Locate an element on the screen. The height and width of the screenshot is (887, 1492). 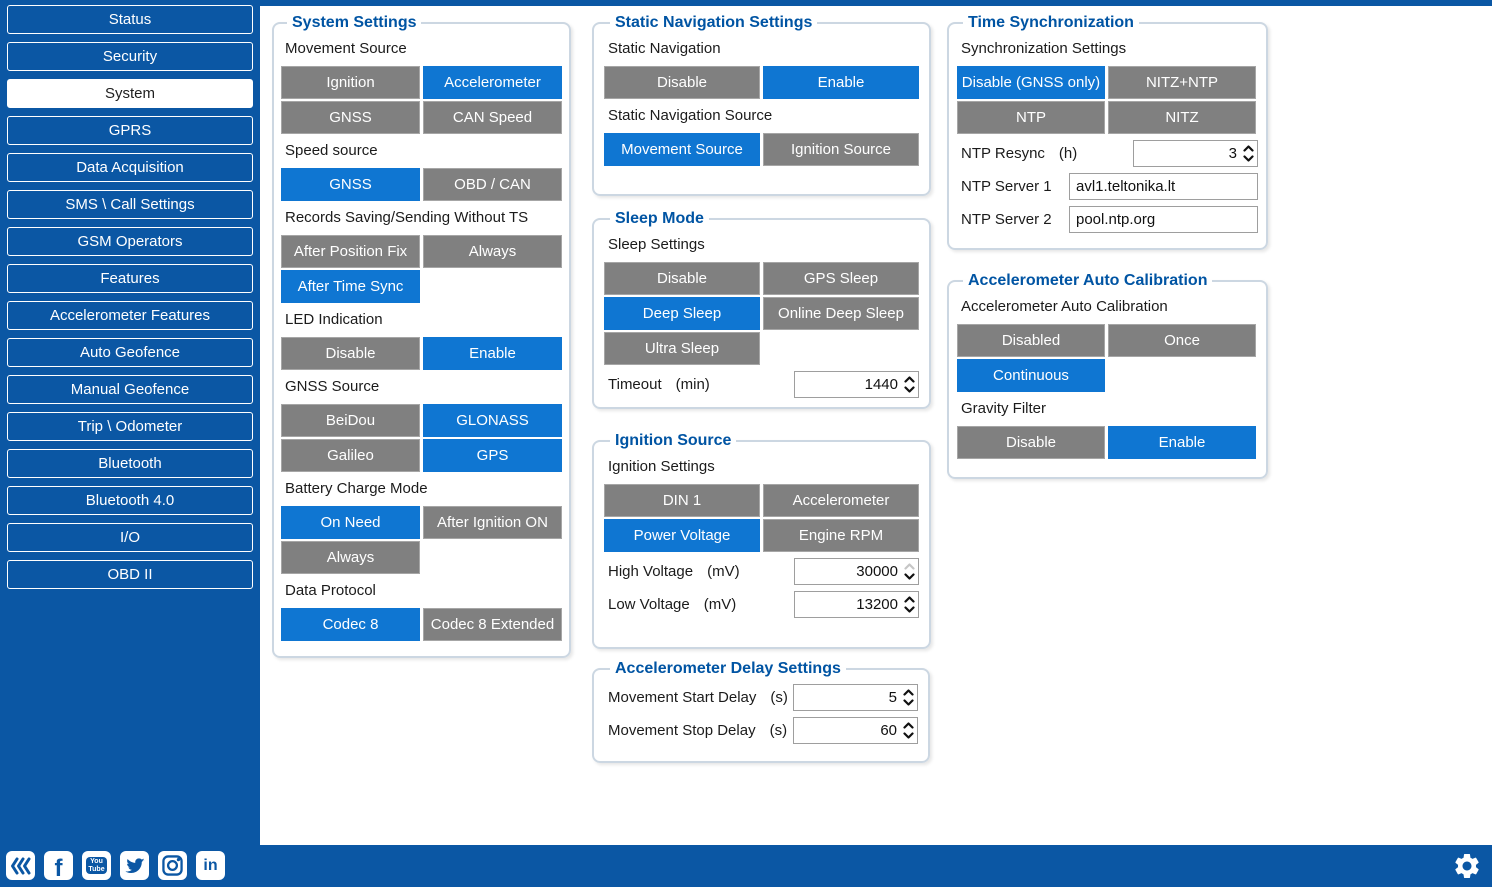
sidebar-item-sms-call-settings: SMS \ Call Settings is located at coordinates (130, 204).